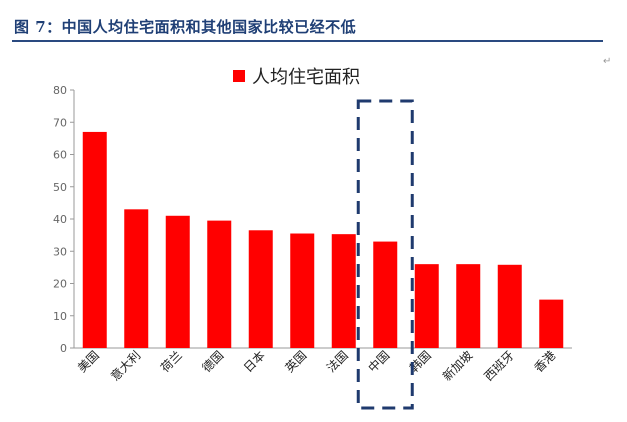 The height and width of the screenshot is (422, 627). Describe the element at coordinates (457, 366) in the screenshot. I see `x-tick-label: 新加坡` at that location.